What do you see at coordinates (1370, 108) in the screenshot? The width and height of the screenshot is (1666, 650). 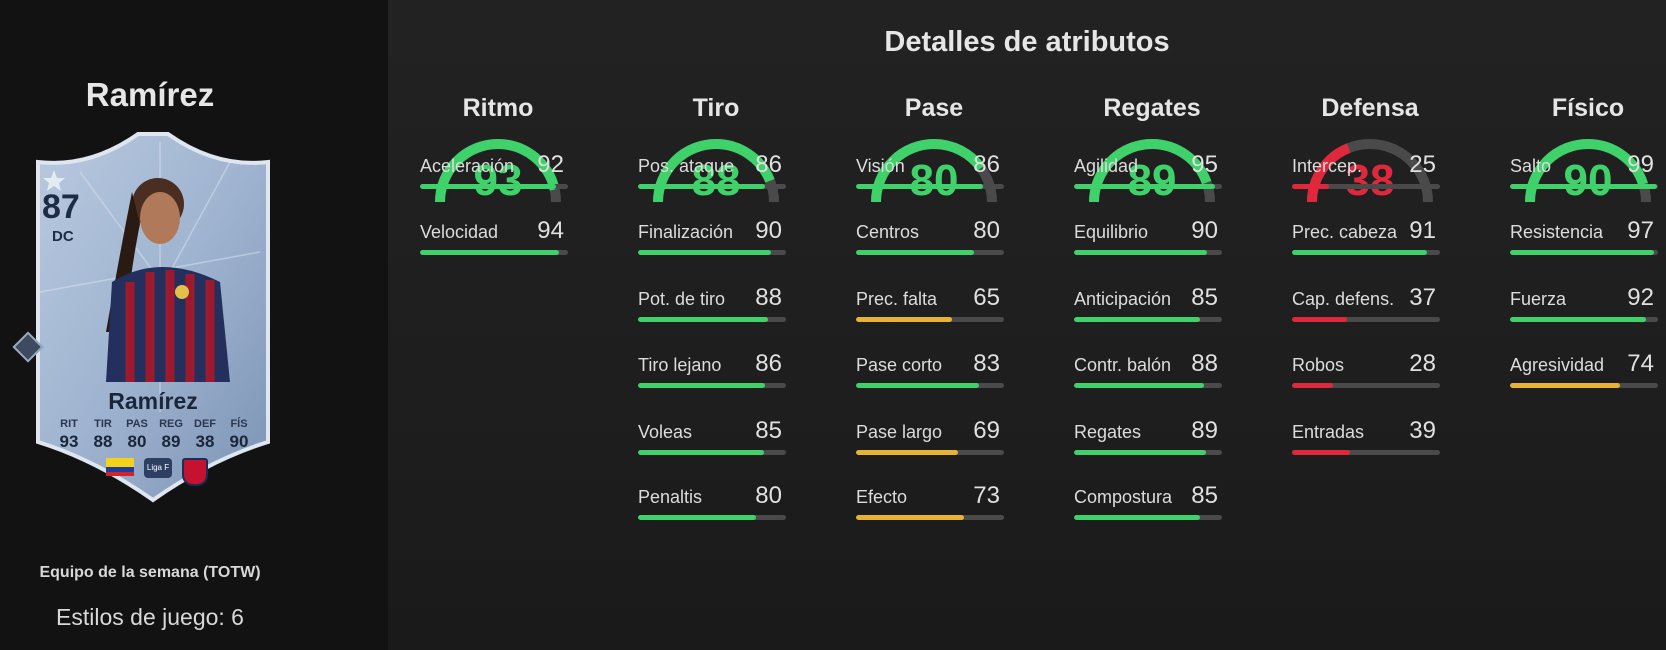 I see `category-title: Defensa` at bounding box center [1370, 108].